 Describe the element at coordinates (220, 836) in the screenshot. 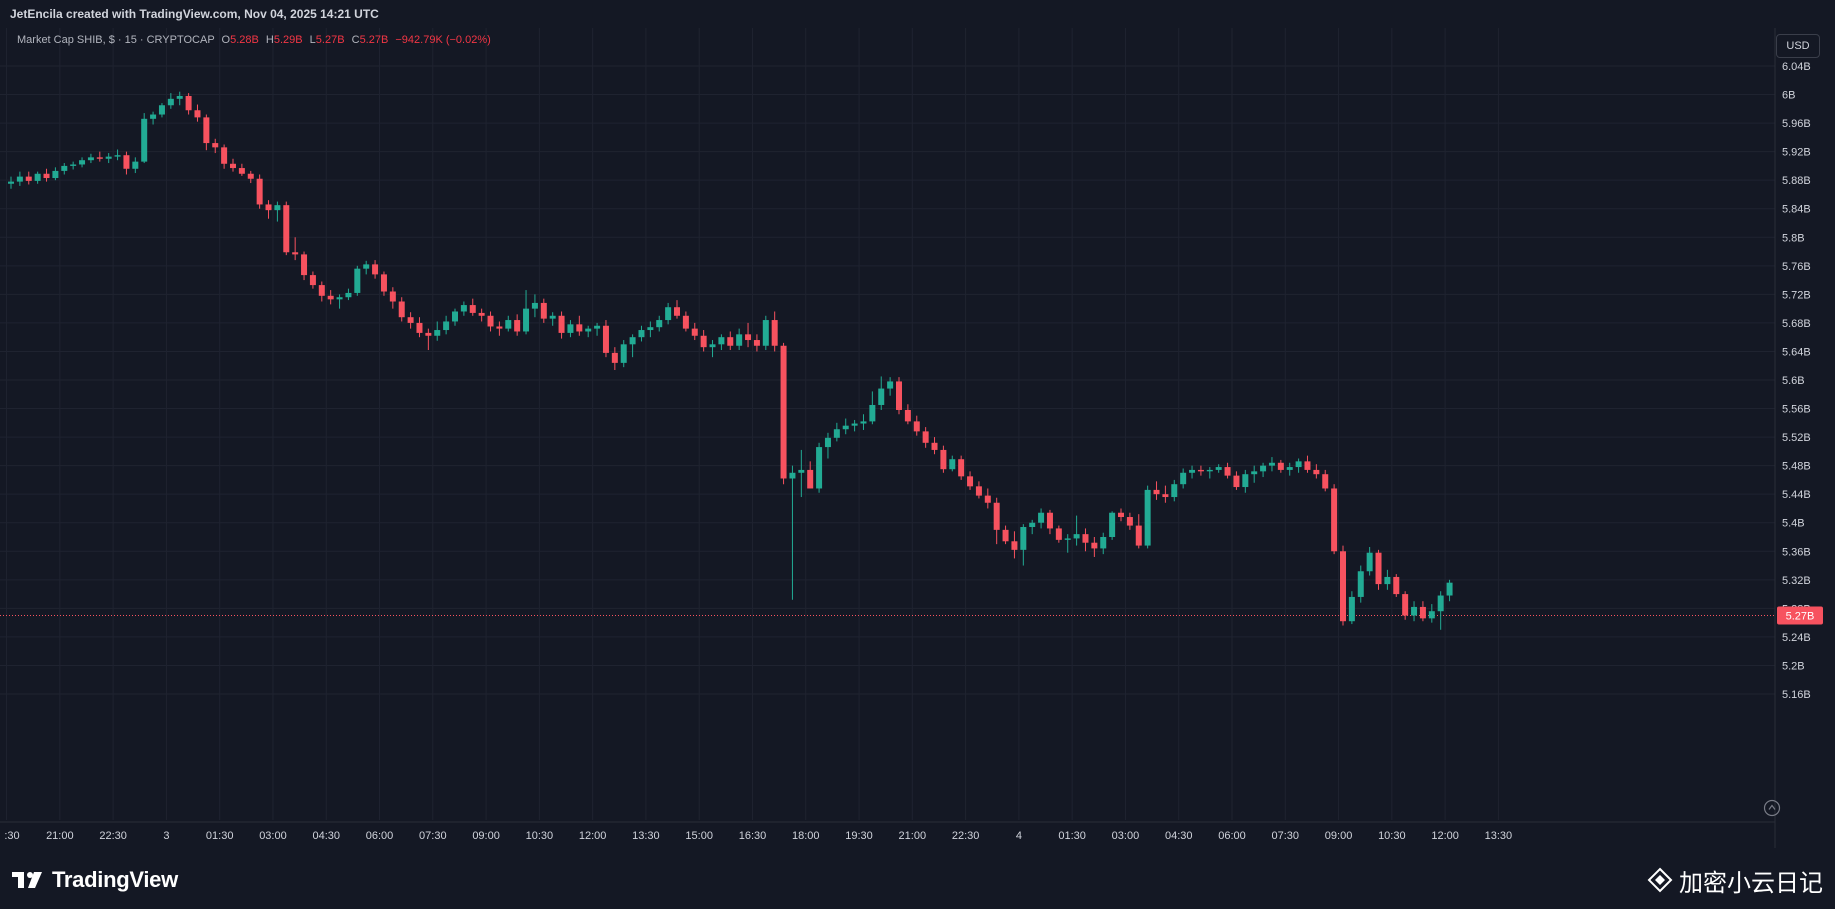

I see `time-tick-label: 01:30` at that location.